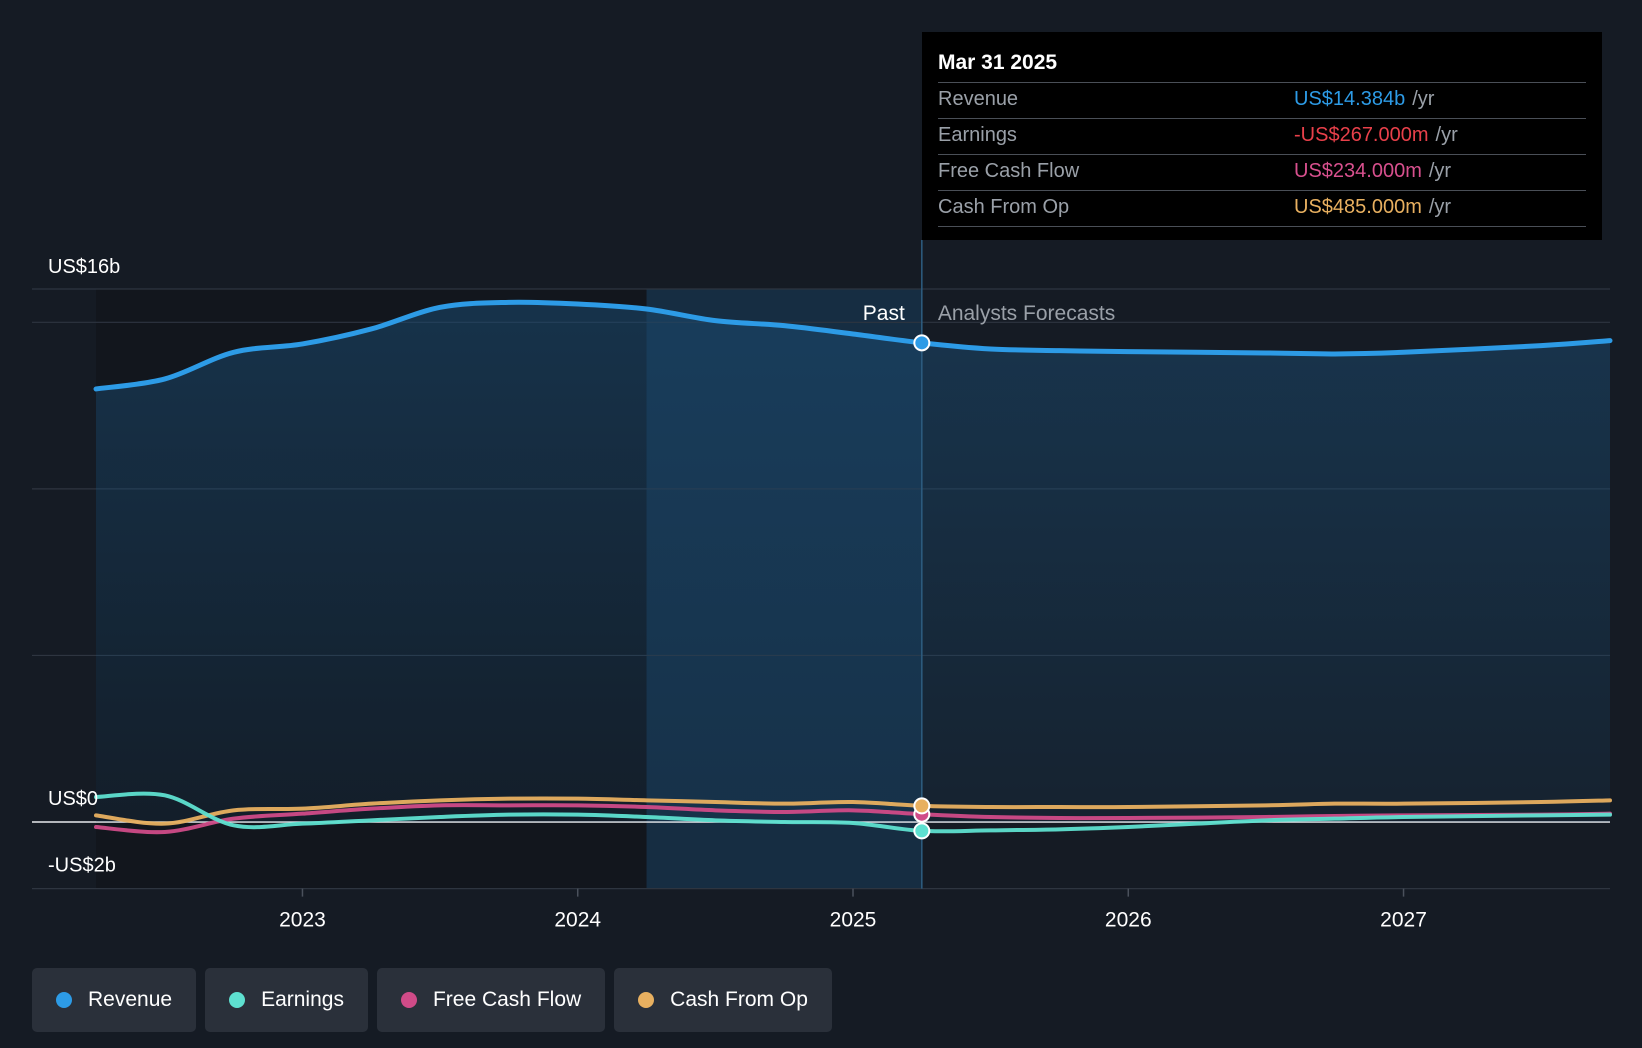  I want to click on legend-item-cash-from-op: Cash From Op, so click(723, 1000).